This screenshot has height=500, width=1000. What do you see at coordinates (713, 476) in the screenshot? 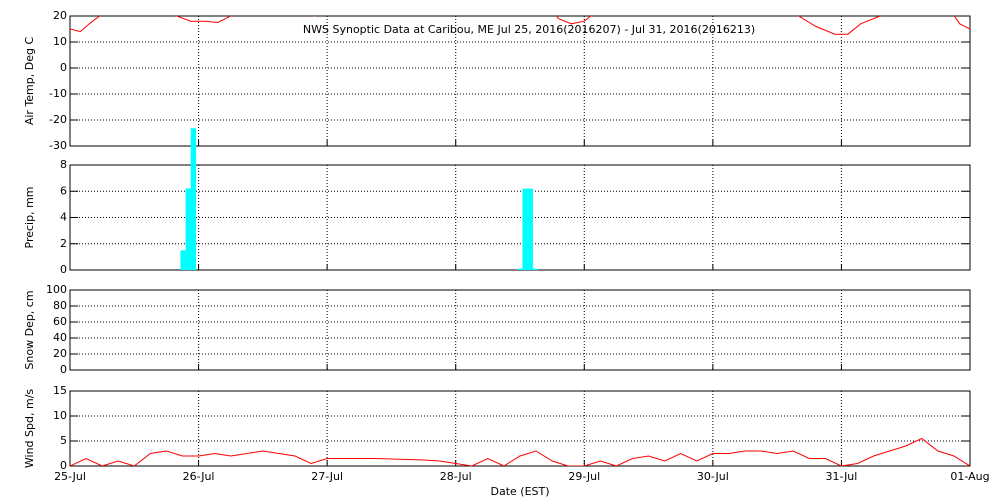
I see `x-tick-label: 30-Jul` at bounding box center [713, 476].